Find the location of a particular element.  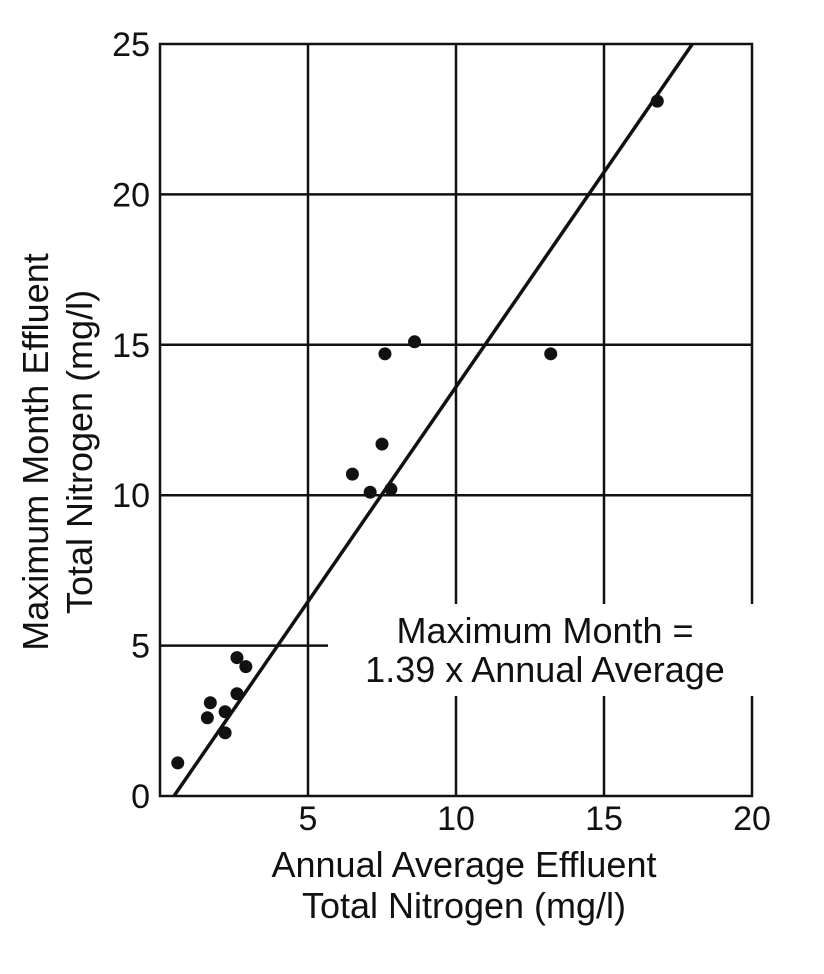

y-tick-label: 25 is located at coordinates (131, 45).